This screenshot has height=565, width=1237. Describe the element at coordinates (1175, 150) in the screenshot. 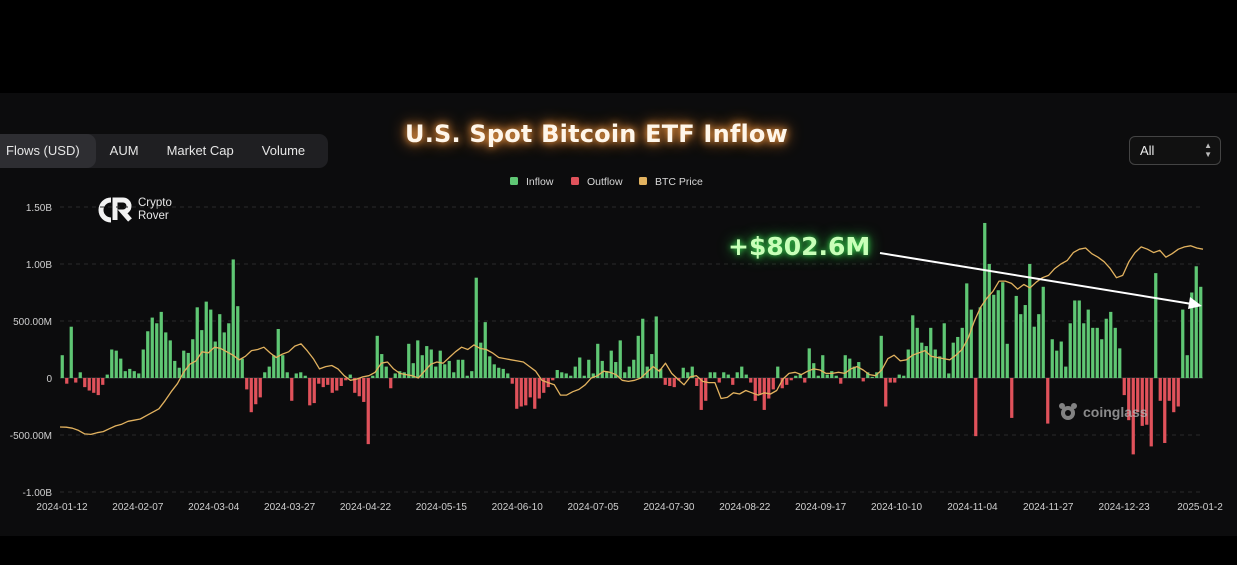

I see `range-select: All ▲ ▼` at that location.